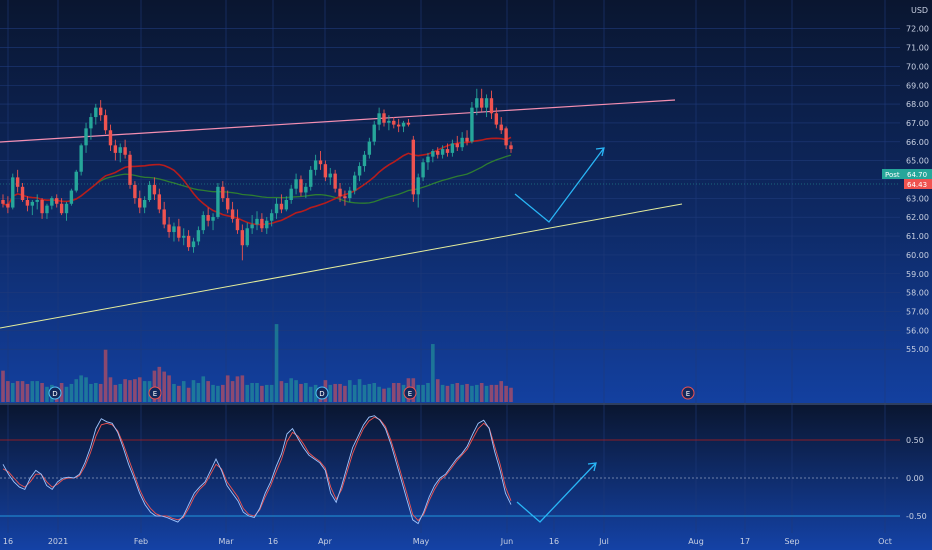  What do you see at coordinates (917, 198) in the screenshot?
I see `price-tick-label: 63.00` at bounding box center [917, 198].